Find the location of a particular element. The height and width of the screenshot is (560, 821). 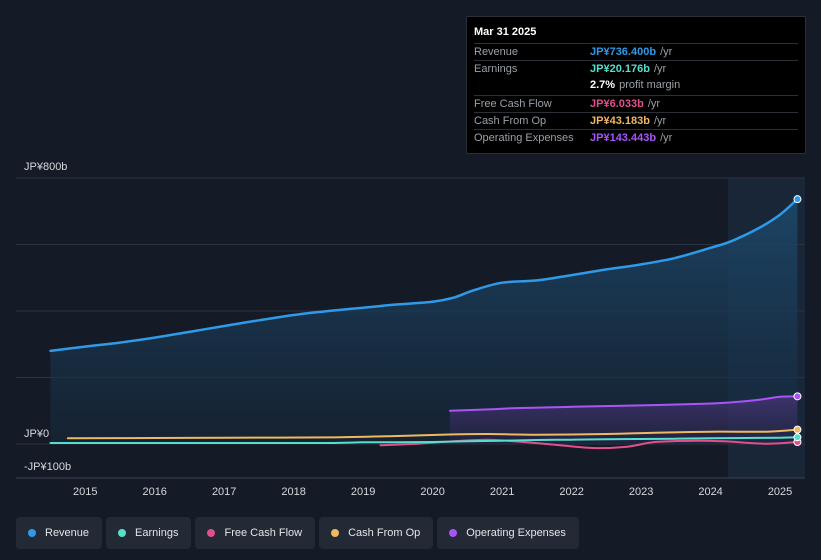

x-axis-label: 2017 is located at coordinates (224, 492).